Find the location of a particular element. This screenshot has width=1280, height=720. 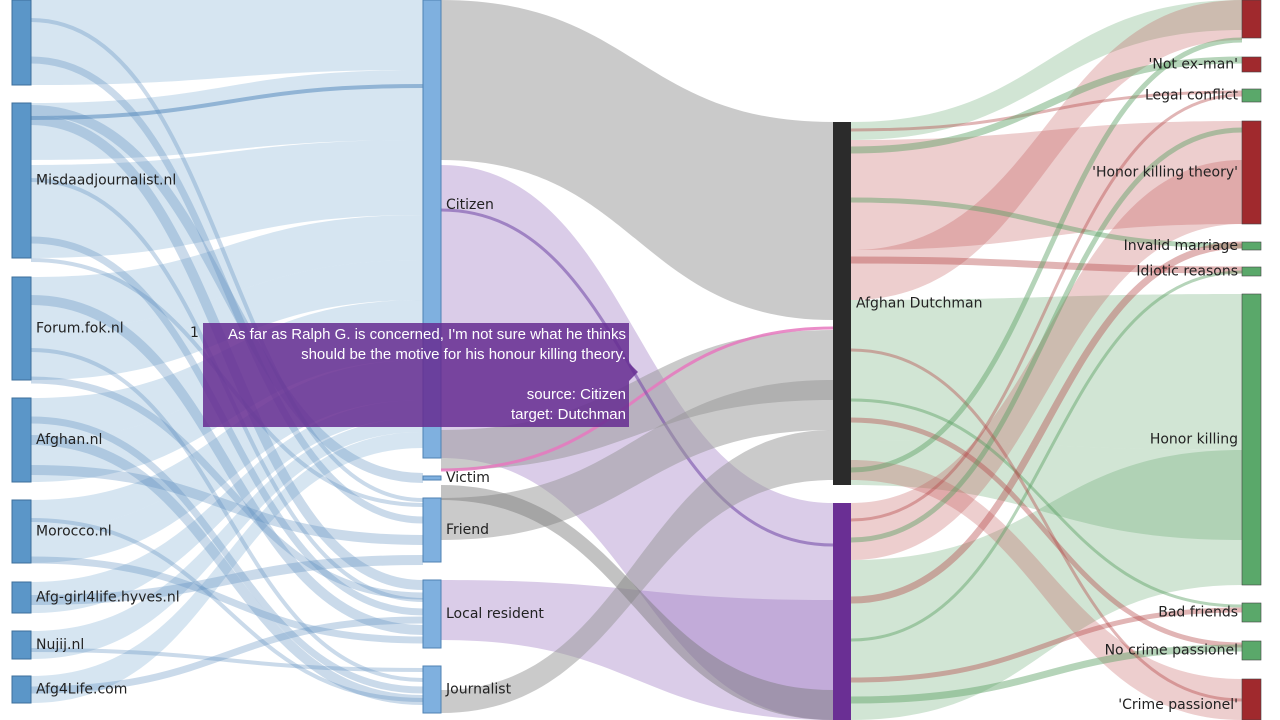

tooltip-index: 1 is located at coordinates (194, 333).